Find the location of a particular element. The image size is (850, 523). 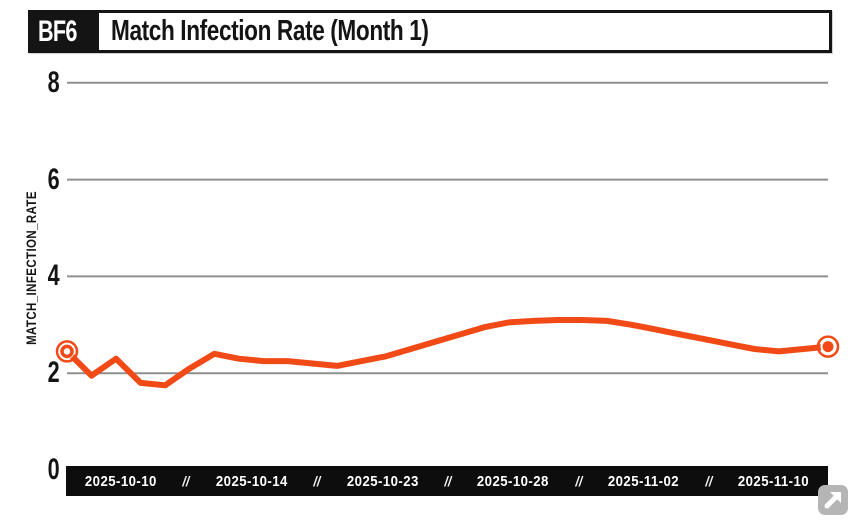

y-tick-label: 0 is located at coordinates (53, 469).